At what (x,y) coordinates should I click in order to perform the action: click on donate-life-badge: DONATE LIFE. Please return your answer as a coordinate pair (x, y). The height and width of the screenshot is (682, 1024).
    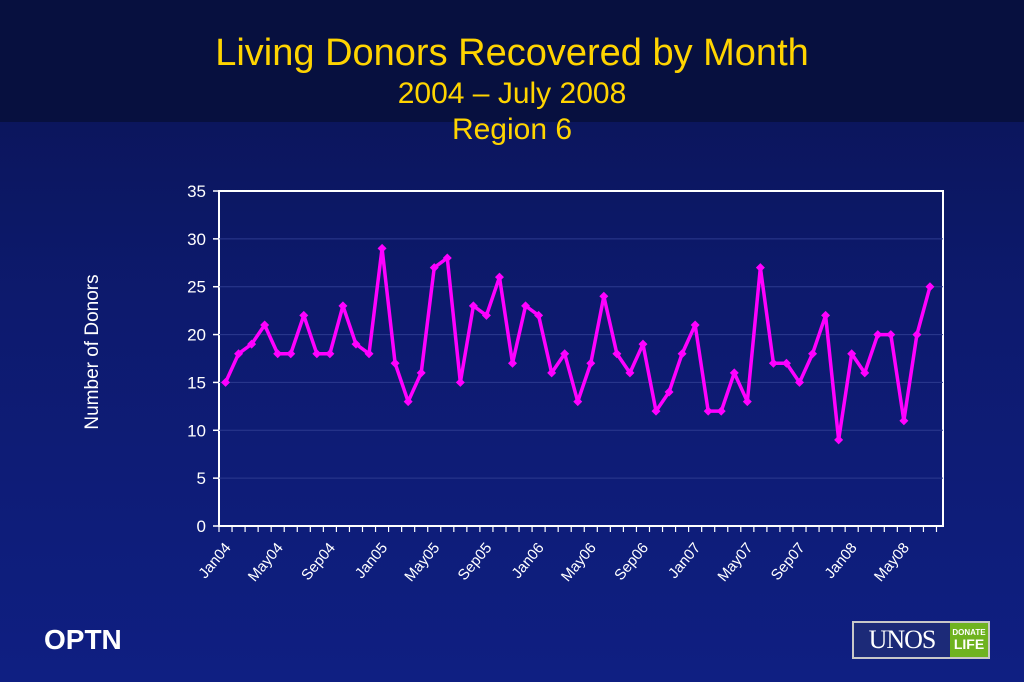
    Looking at the image, I should click on (969, 640).